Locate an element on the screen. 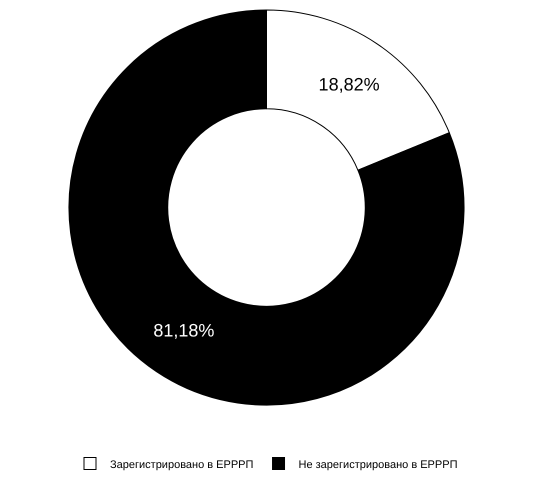 Image resolution: width=533 pixels, height=488 pixels. data-label: 18,82% is located at coordinates (349, 84).